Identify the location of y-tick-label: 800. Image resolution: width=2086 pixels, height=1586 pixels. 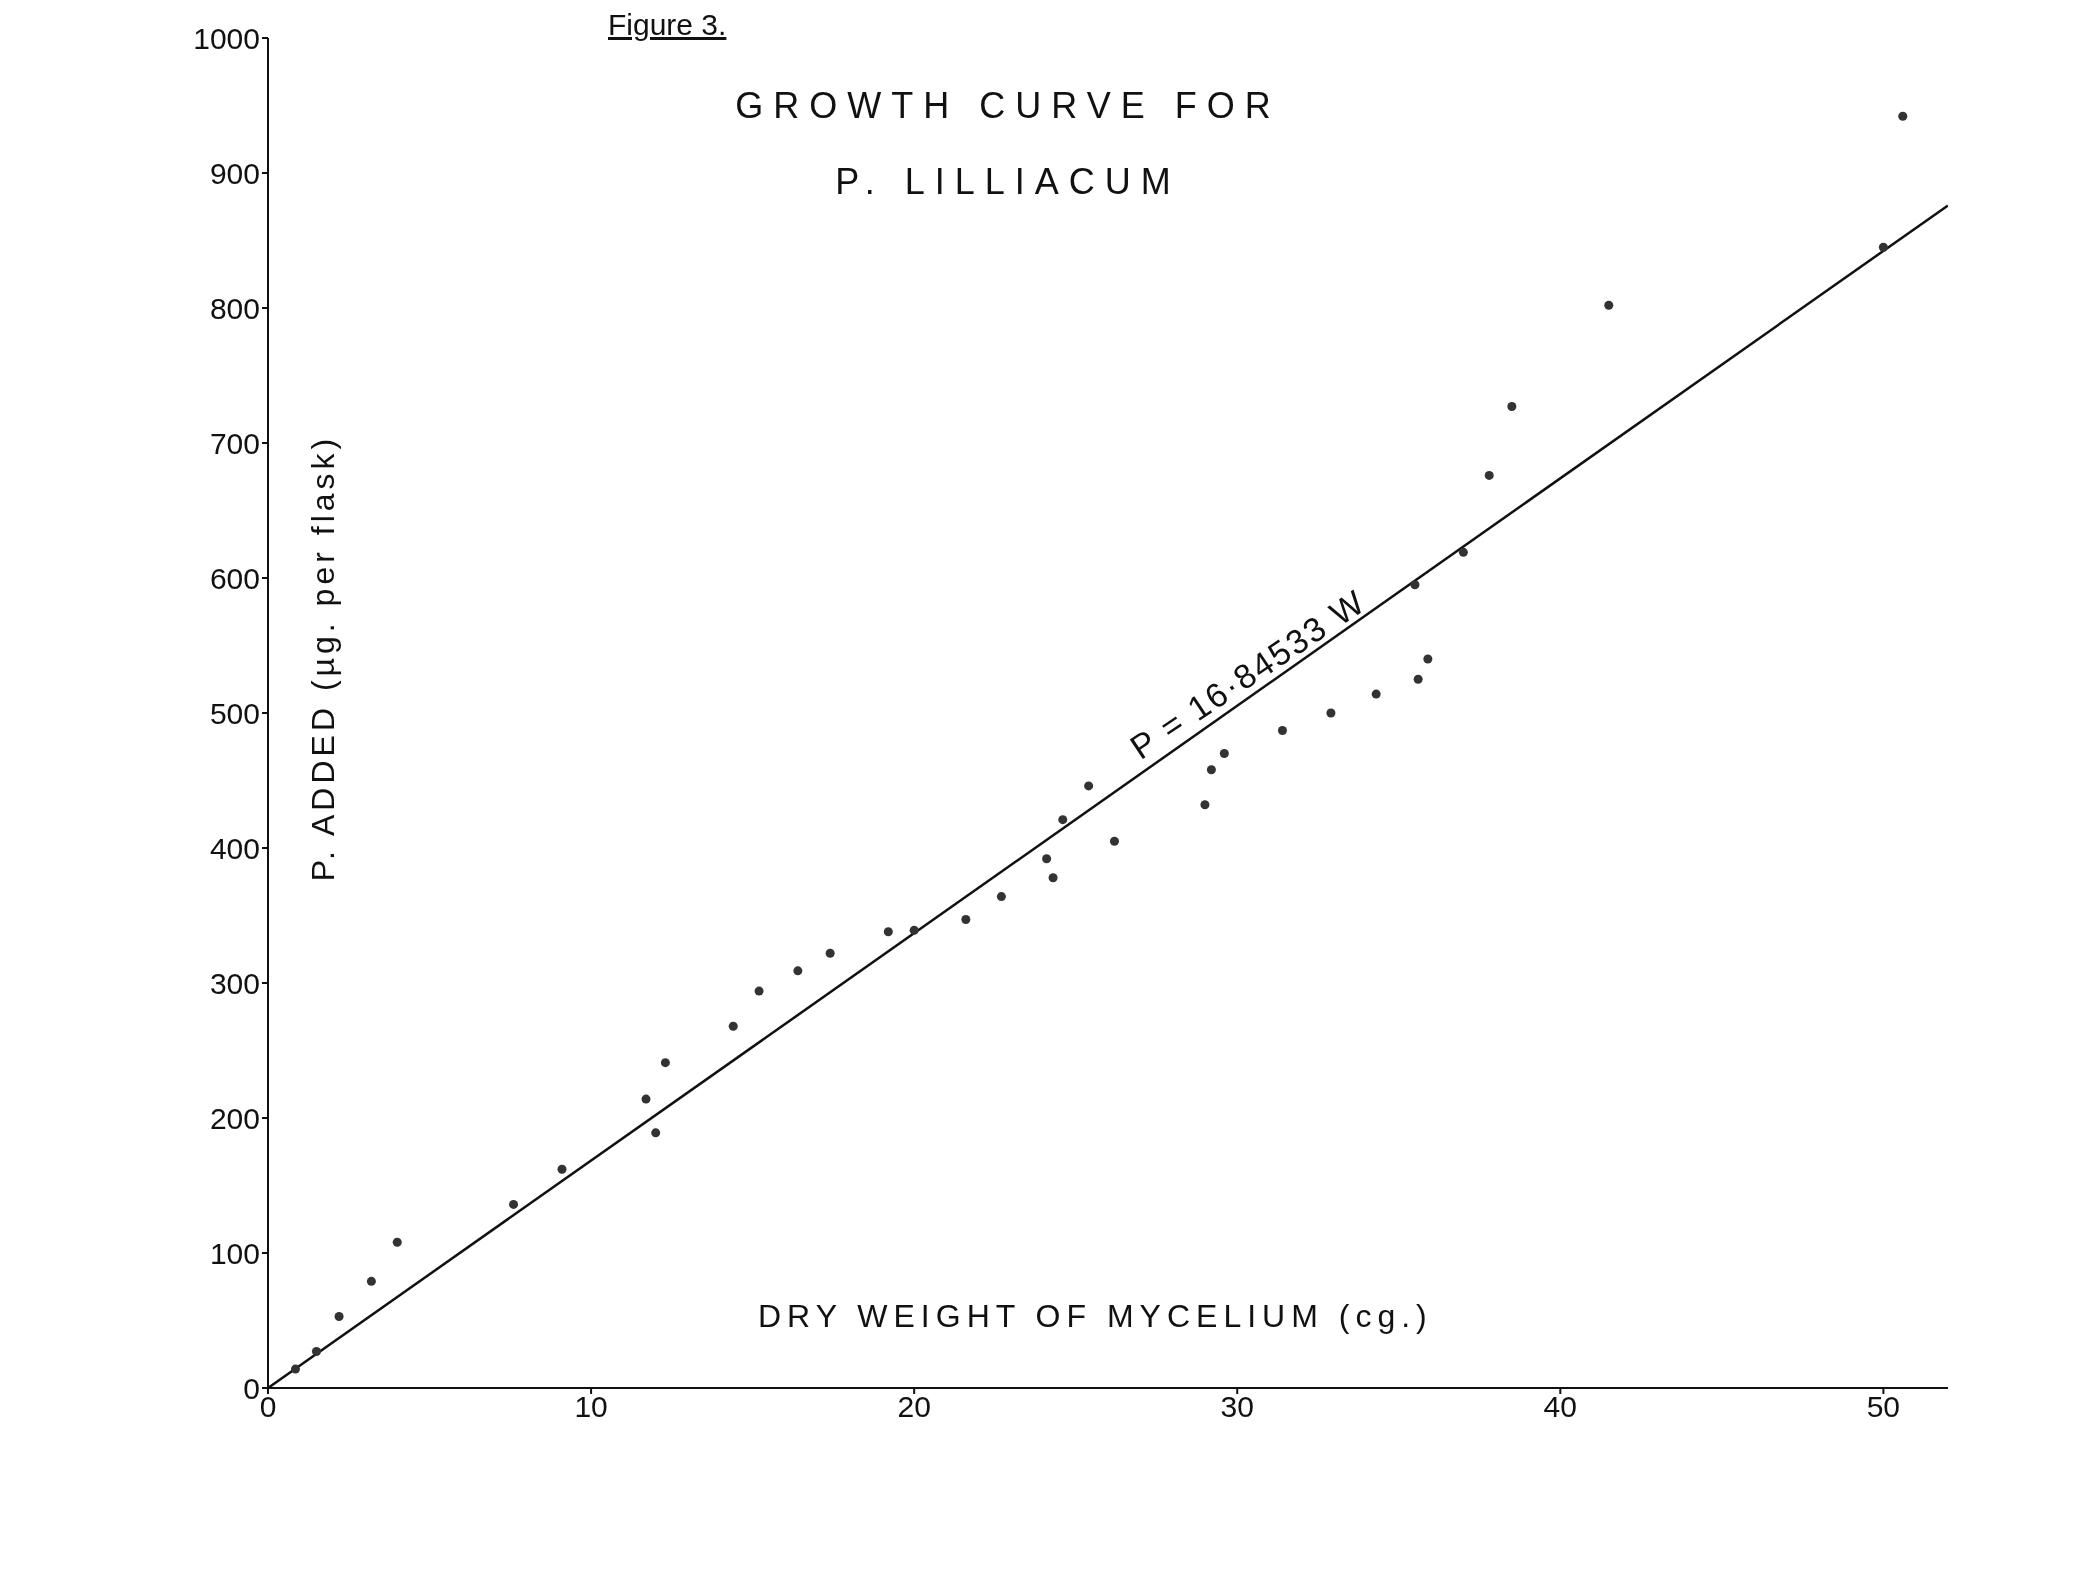
(234, 308).